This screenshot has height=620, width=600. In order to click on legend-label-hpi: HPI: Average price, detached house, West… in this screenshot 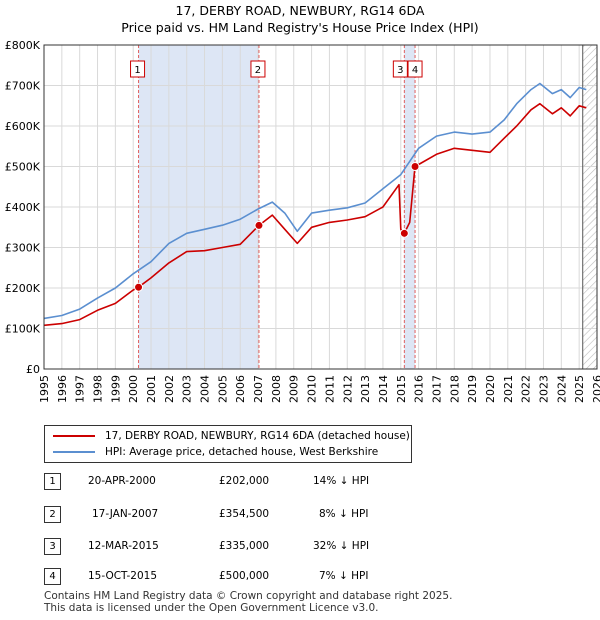, I will do `click(242, 452)`.